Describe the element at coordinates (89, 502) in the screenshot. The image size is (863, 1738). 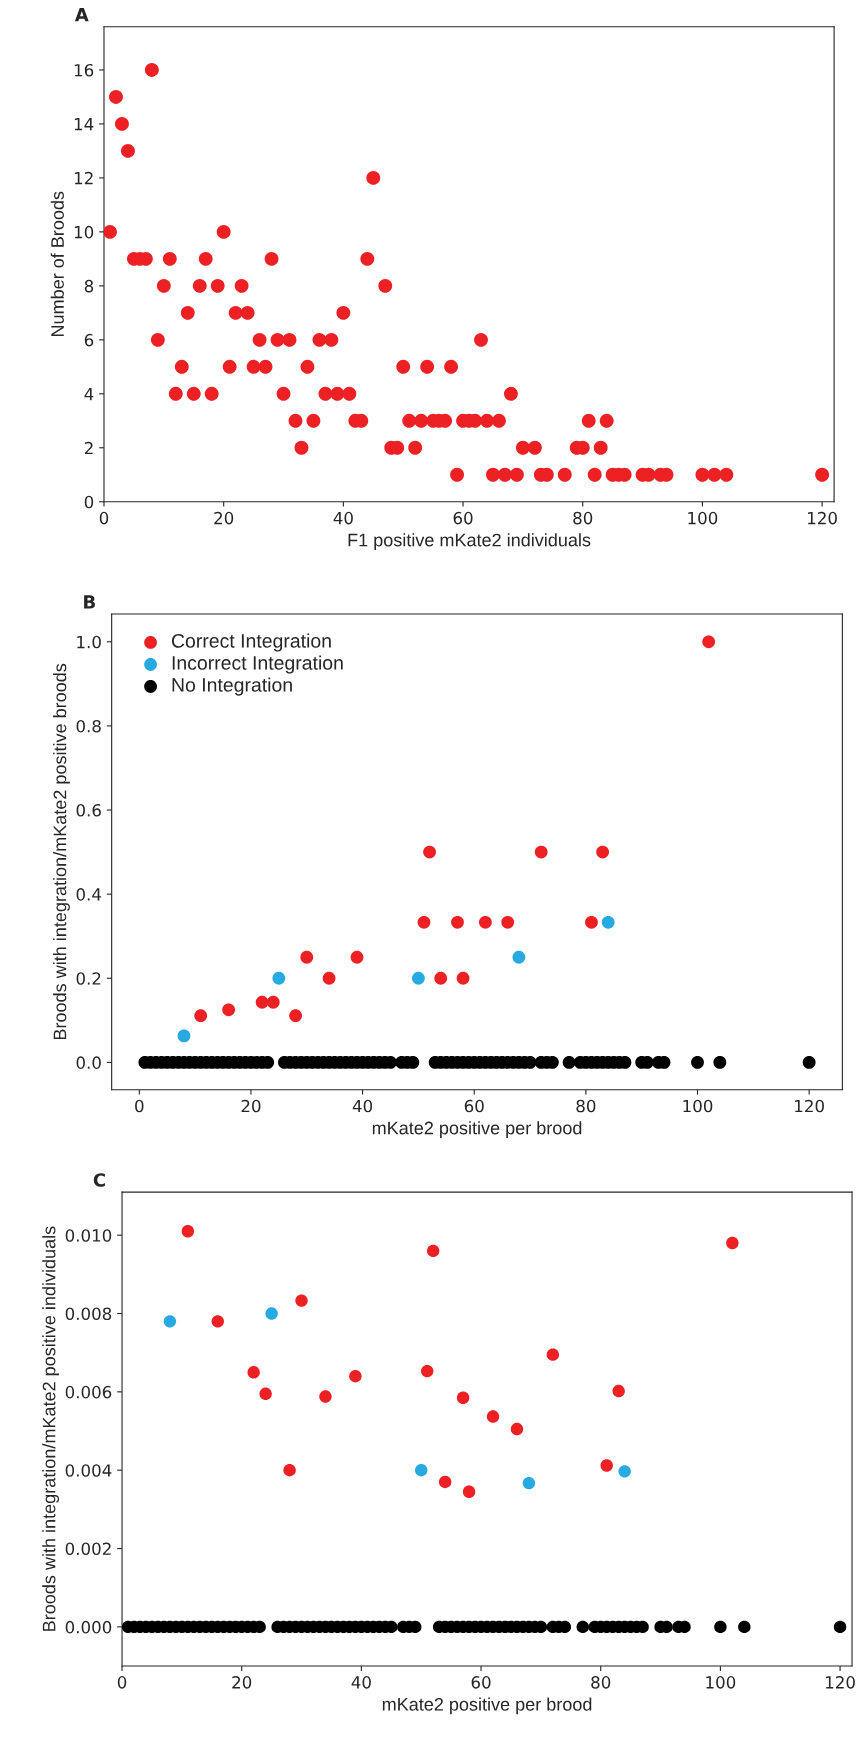
I see `y-tick-label: 0` at that location.